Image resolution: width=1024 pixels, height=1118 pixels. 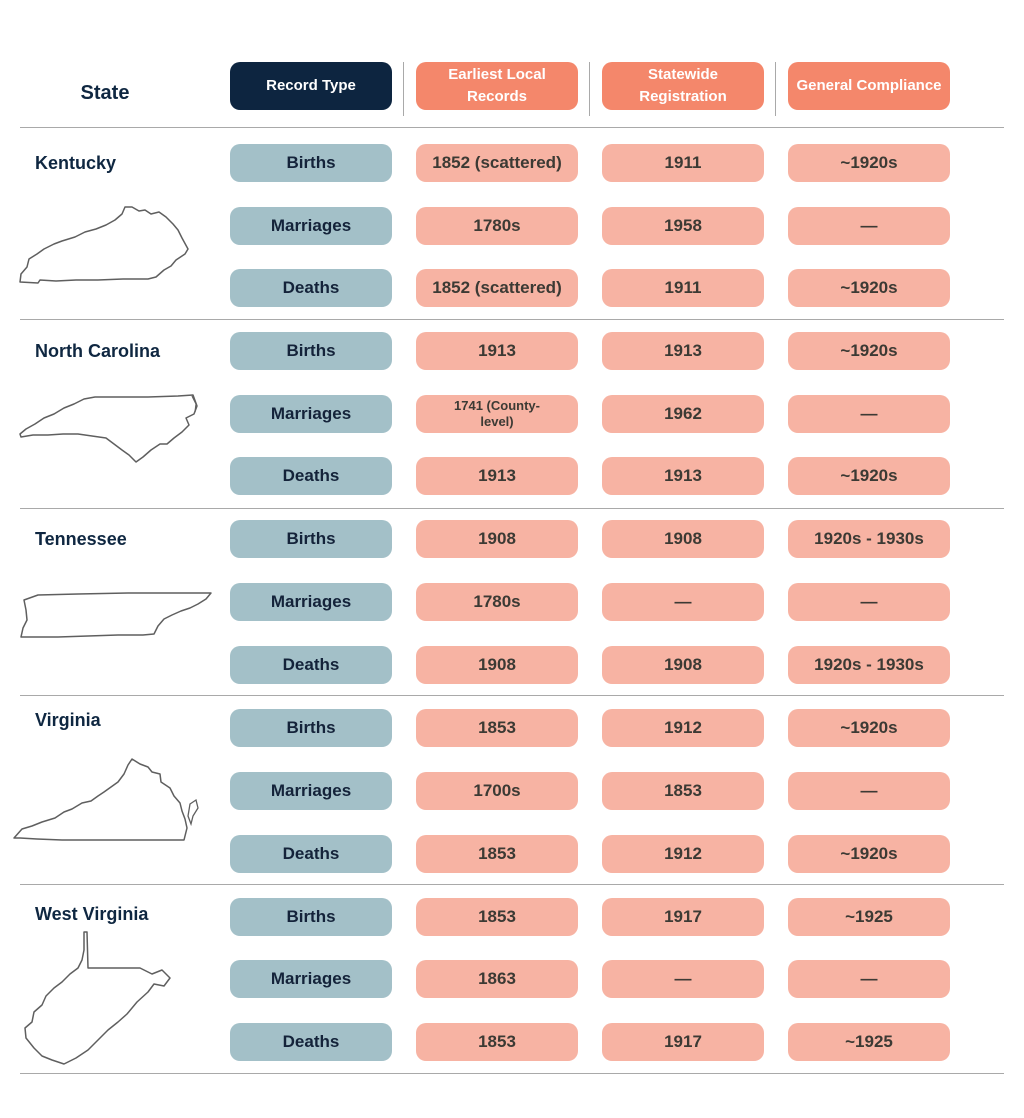 I want to click on state-name-kentucky: Kentucky, so click(x=76, y=163).